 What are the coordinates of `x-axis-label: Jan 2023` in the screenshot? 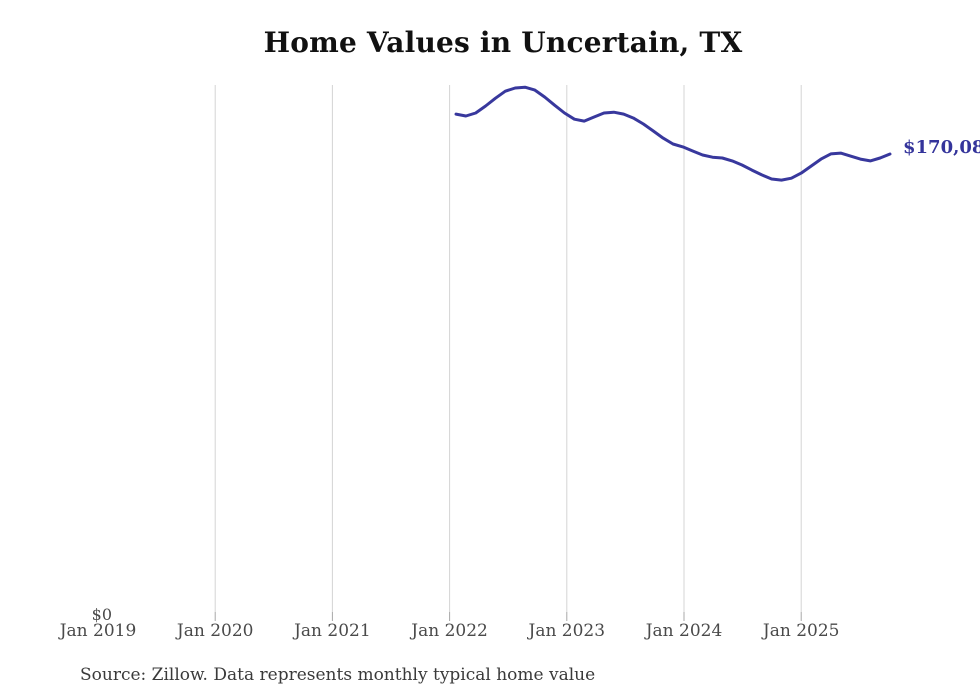 It's located at (567, 631).